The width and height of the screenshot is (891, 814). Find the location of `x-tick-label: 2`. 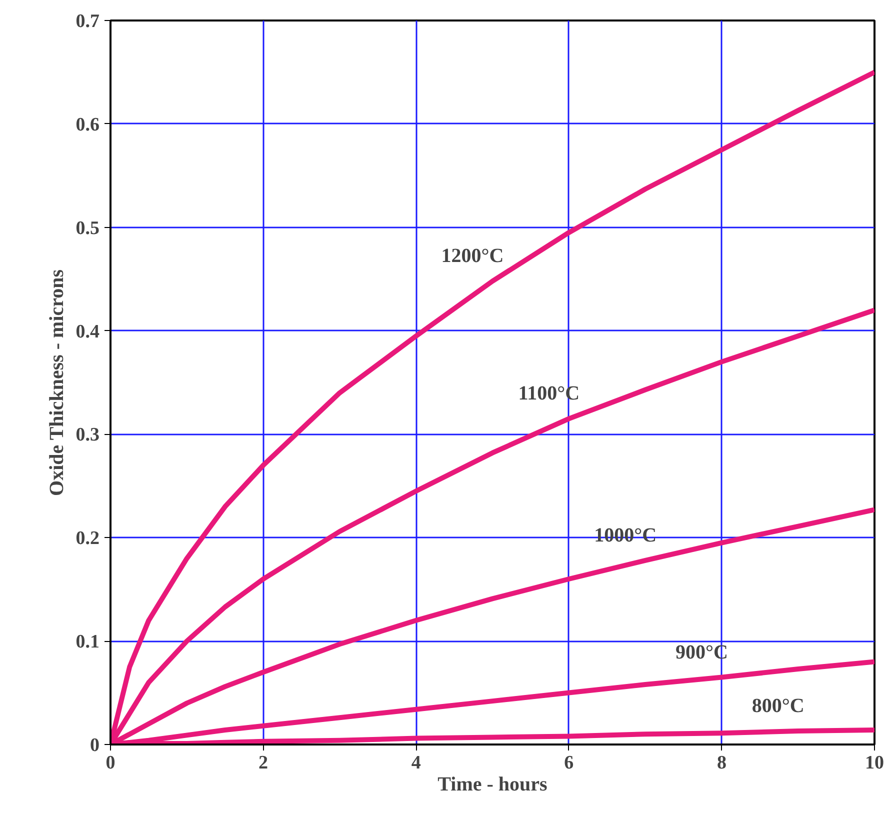

x-tick-label: 2 is located at coordinates (263, 763).